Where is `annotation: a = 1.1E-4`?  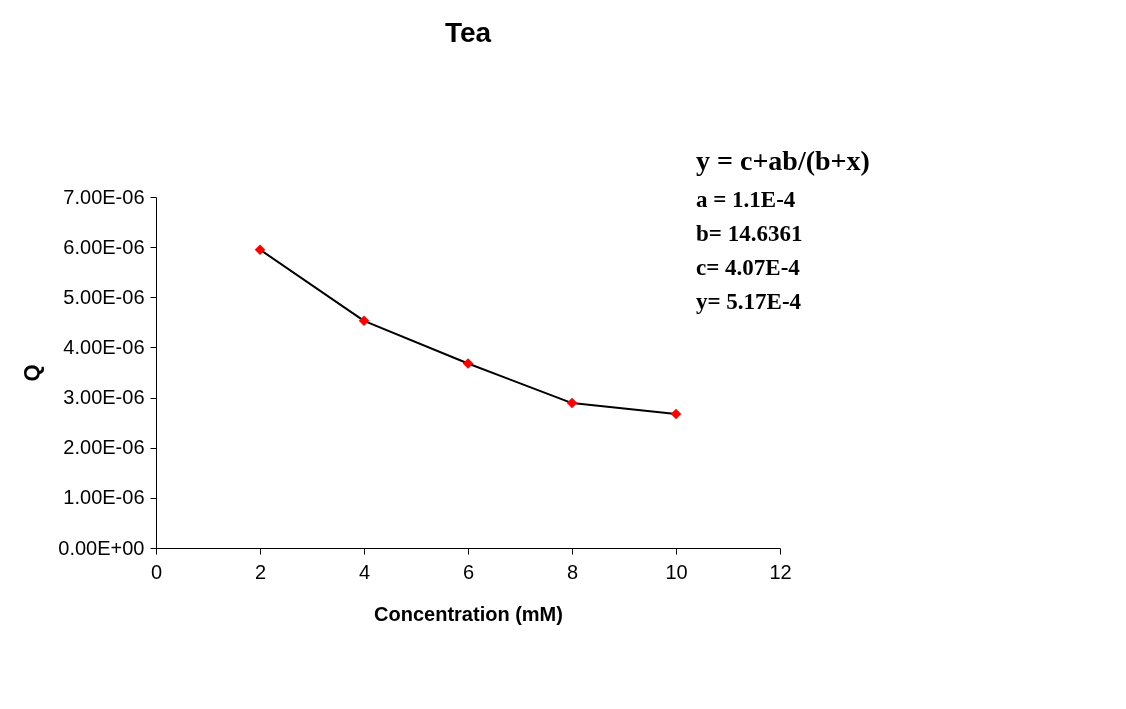 annotation: a = 1.1E-4 is located at coordinates (746, 199).